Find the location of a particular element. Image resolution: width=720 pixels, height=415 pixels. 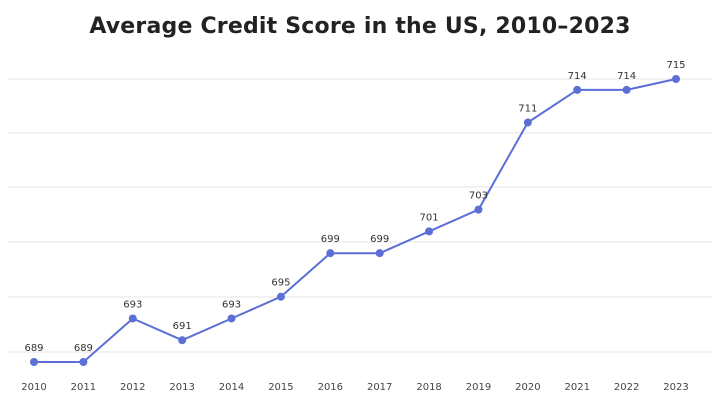

x-tick-label-2010: 2010 is located at coordinates (33, 387).